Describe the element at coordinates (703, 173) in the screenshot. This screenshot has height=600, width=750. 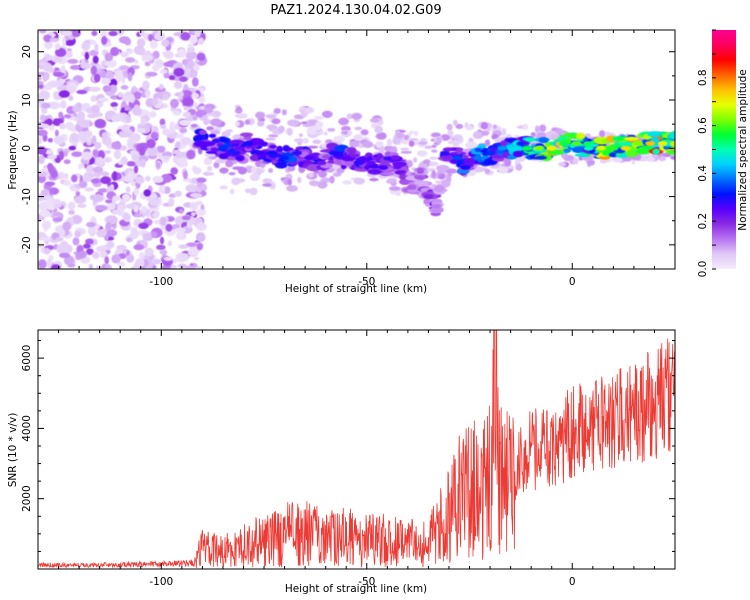
I see `colorbar-tick-label: 0.4` at that location.